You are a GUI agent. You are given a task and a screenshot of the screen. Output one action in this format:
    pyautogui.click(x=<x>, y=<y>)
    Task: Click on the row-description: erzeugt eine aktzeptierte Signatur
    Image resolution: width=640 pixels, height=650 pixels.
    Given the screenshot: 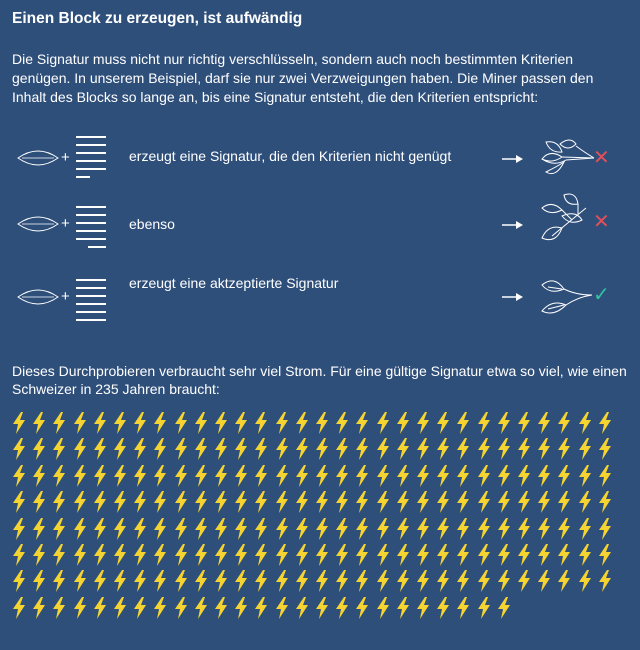 What is the action you would take?
    pyautogui.click(x=234, y=283)
    